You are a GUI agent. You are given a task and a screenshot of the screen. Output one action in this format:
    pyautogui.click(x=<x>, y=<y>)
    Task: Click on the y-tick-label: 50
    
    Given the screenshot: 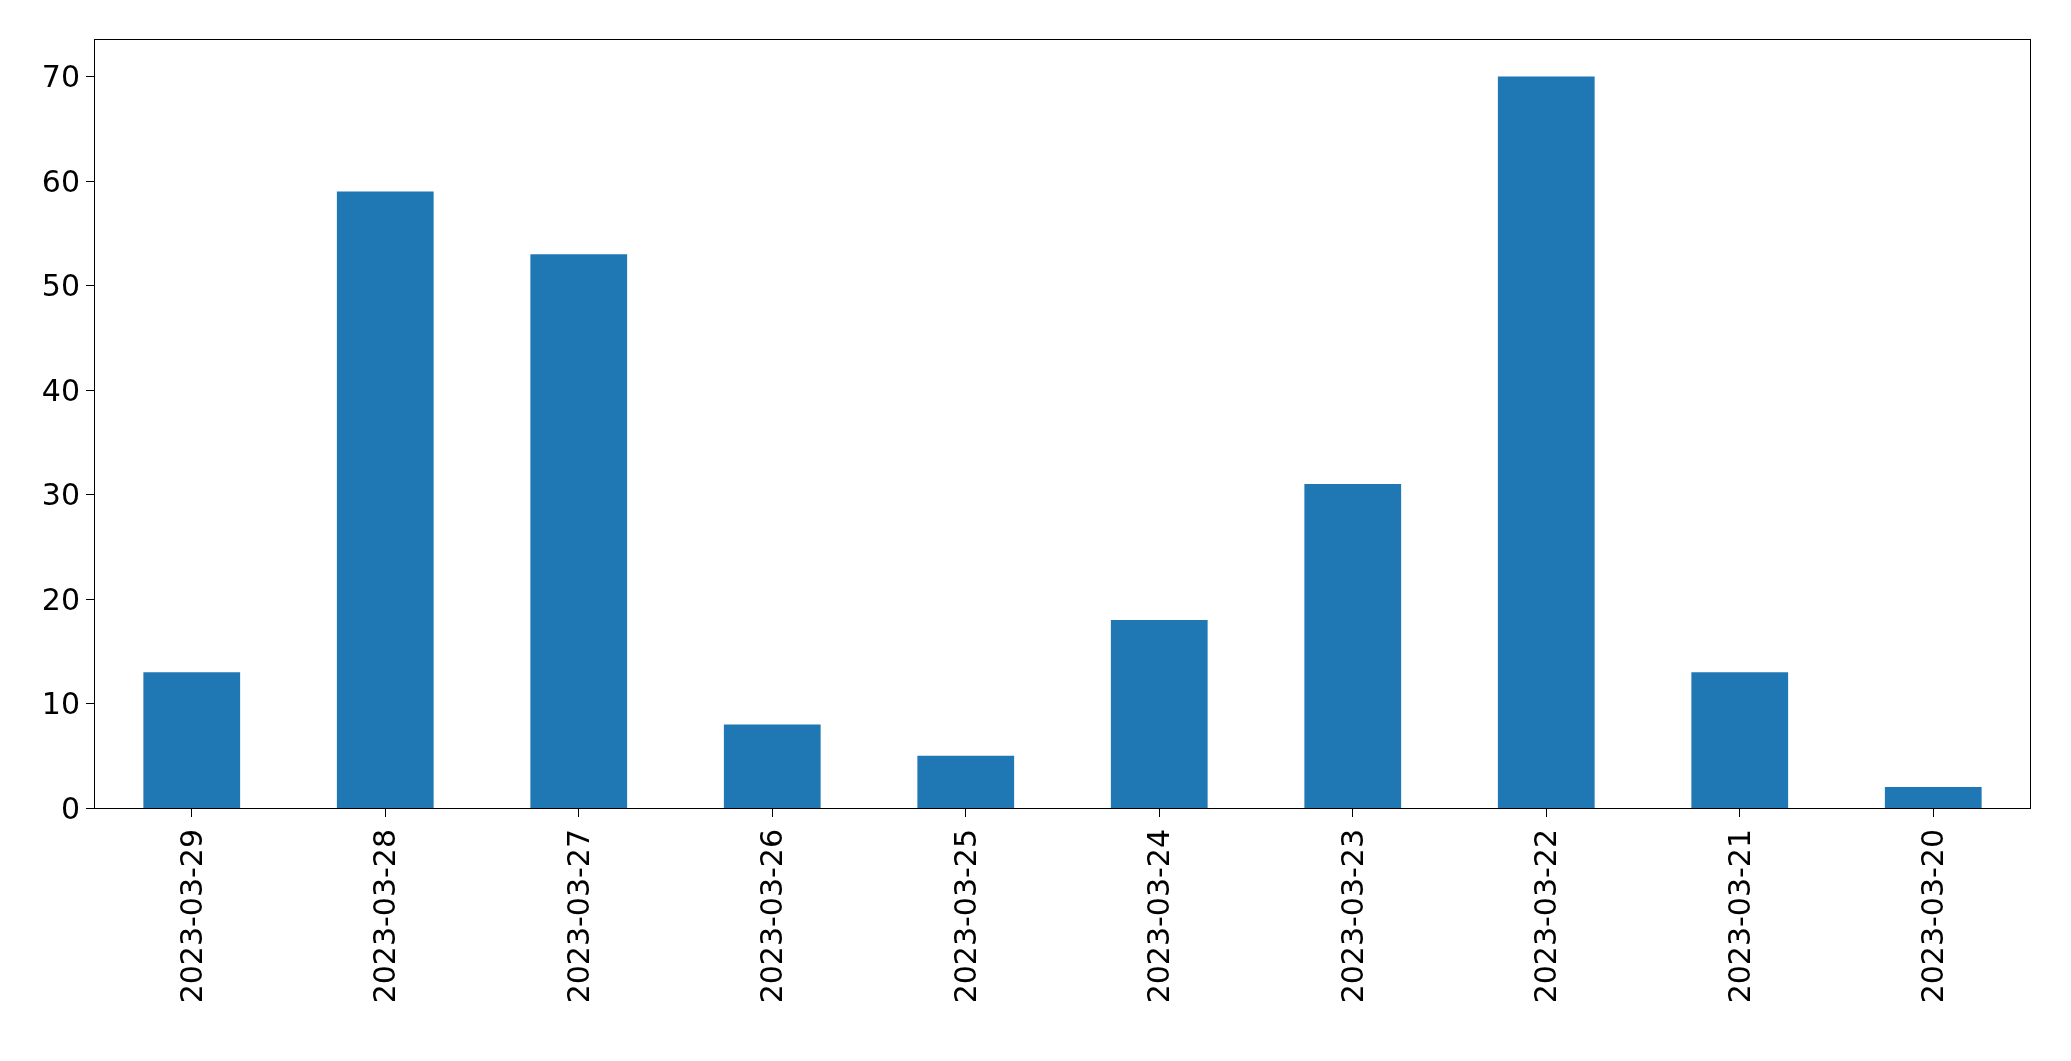 What is the action you would take?
    pyautogui.click(x=60, y=286)
    